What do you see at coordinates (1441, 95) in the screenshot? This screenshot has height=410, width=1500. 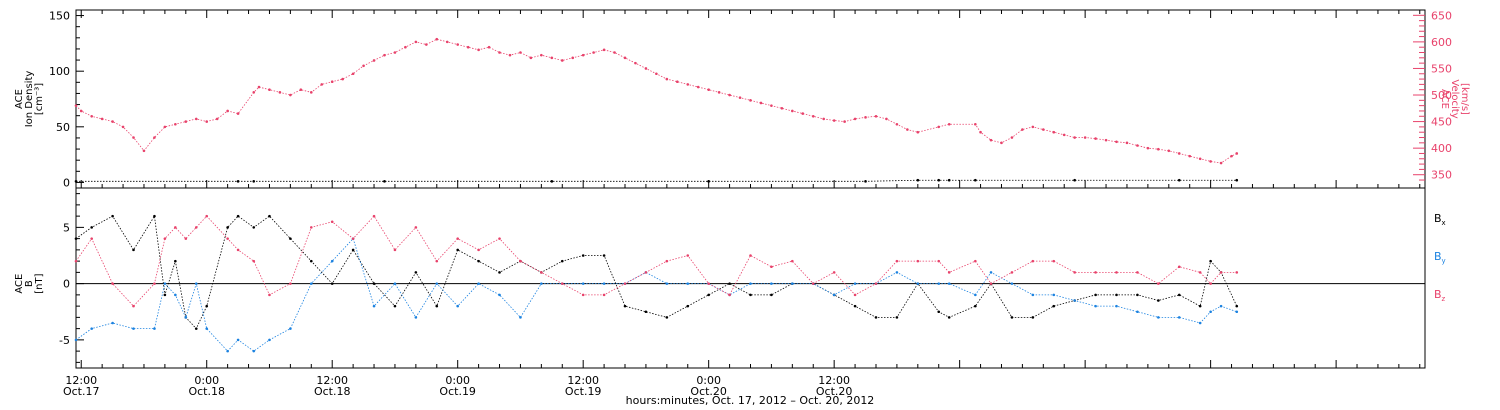 I see `velocity-tick-label: 500` at bounding box center [1441, 95].